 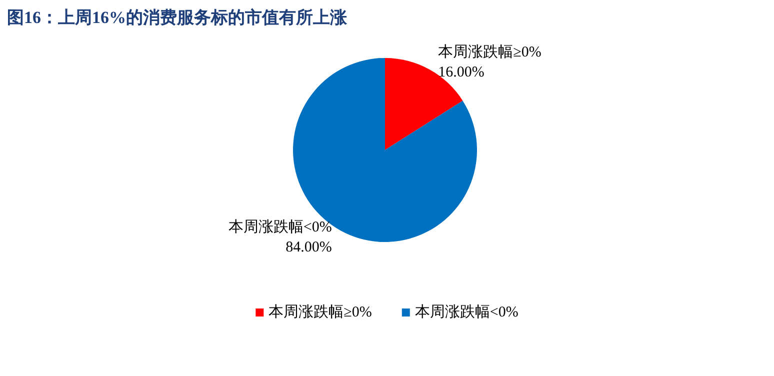 I want to click on legend-label: 本周涨跌幅<0%, so click(x=466, y=312).